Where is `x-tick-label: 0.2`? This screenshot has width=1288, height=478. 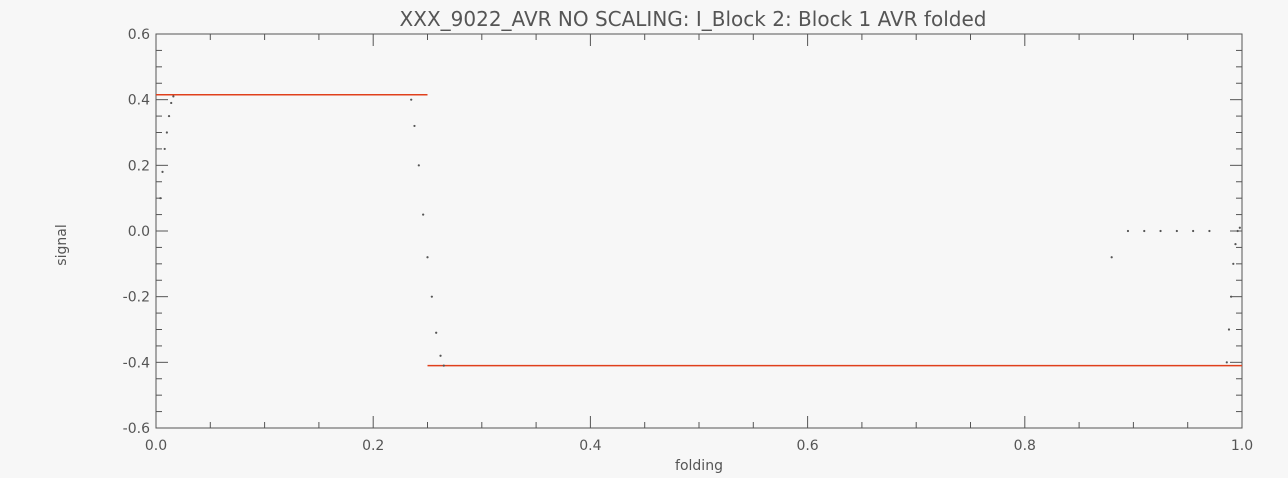
x-tick-label: 0.2 is located at coordinates (373, 446).